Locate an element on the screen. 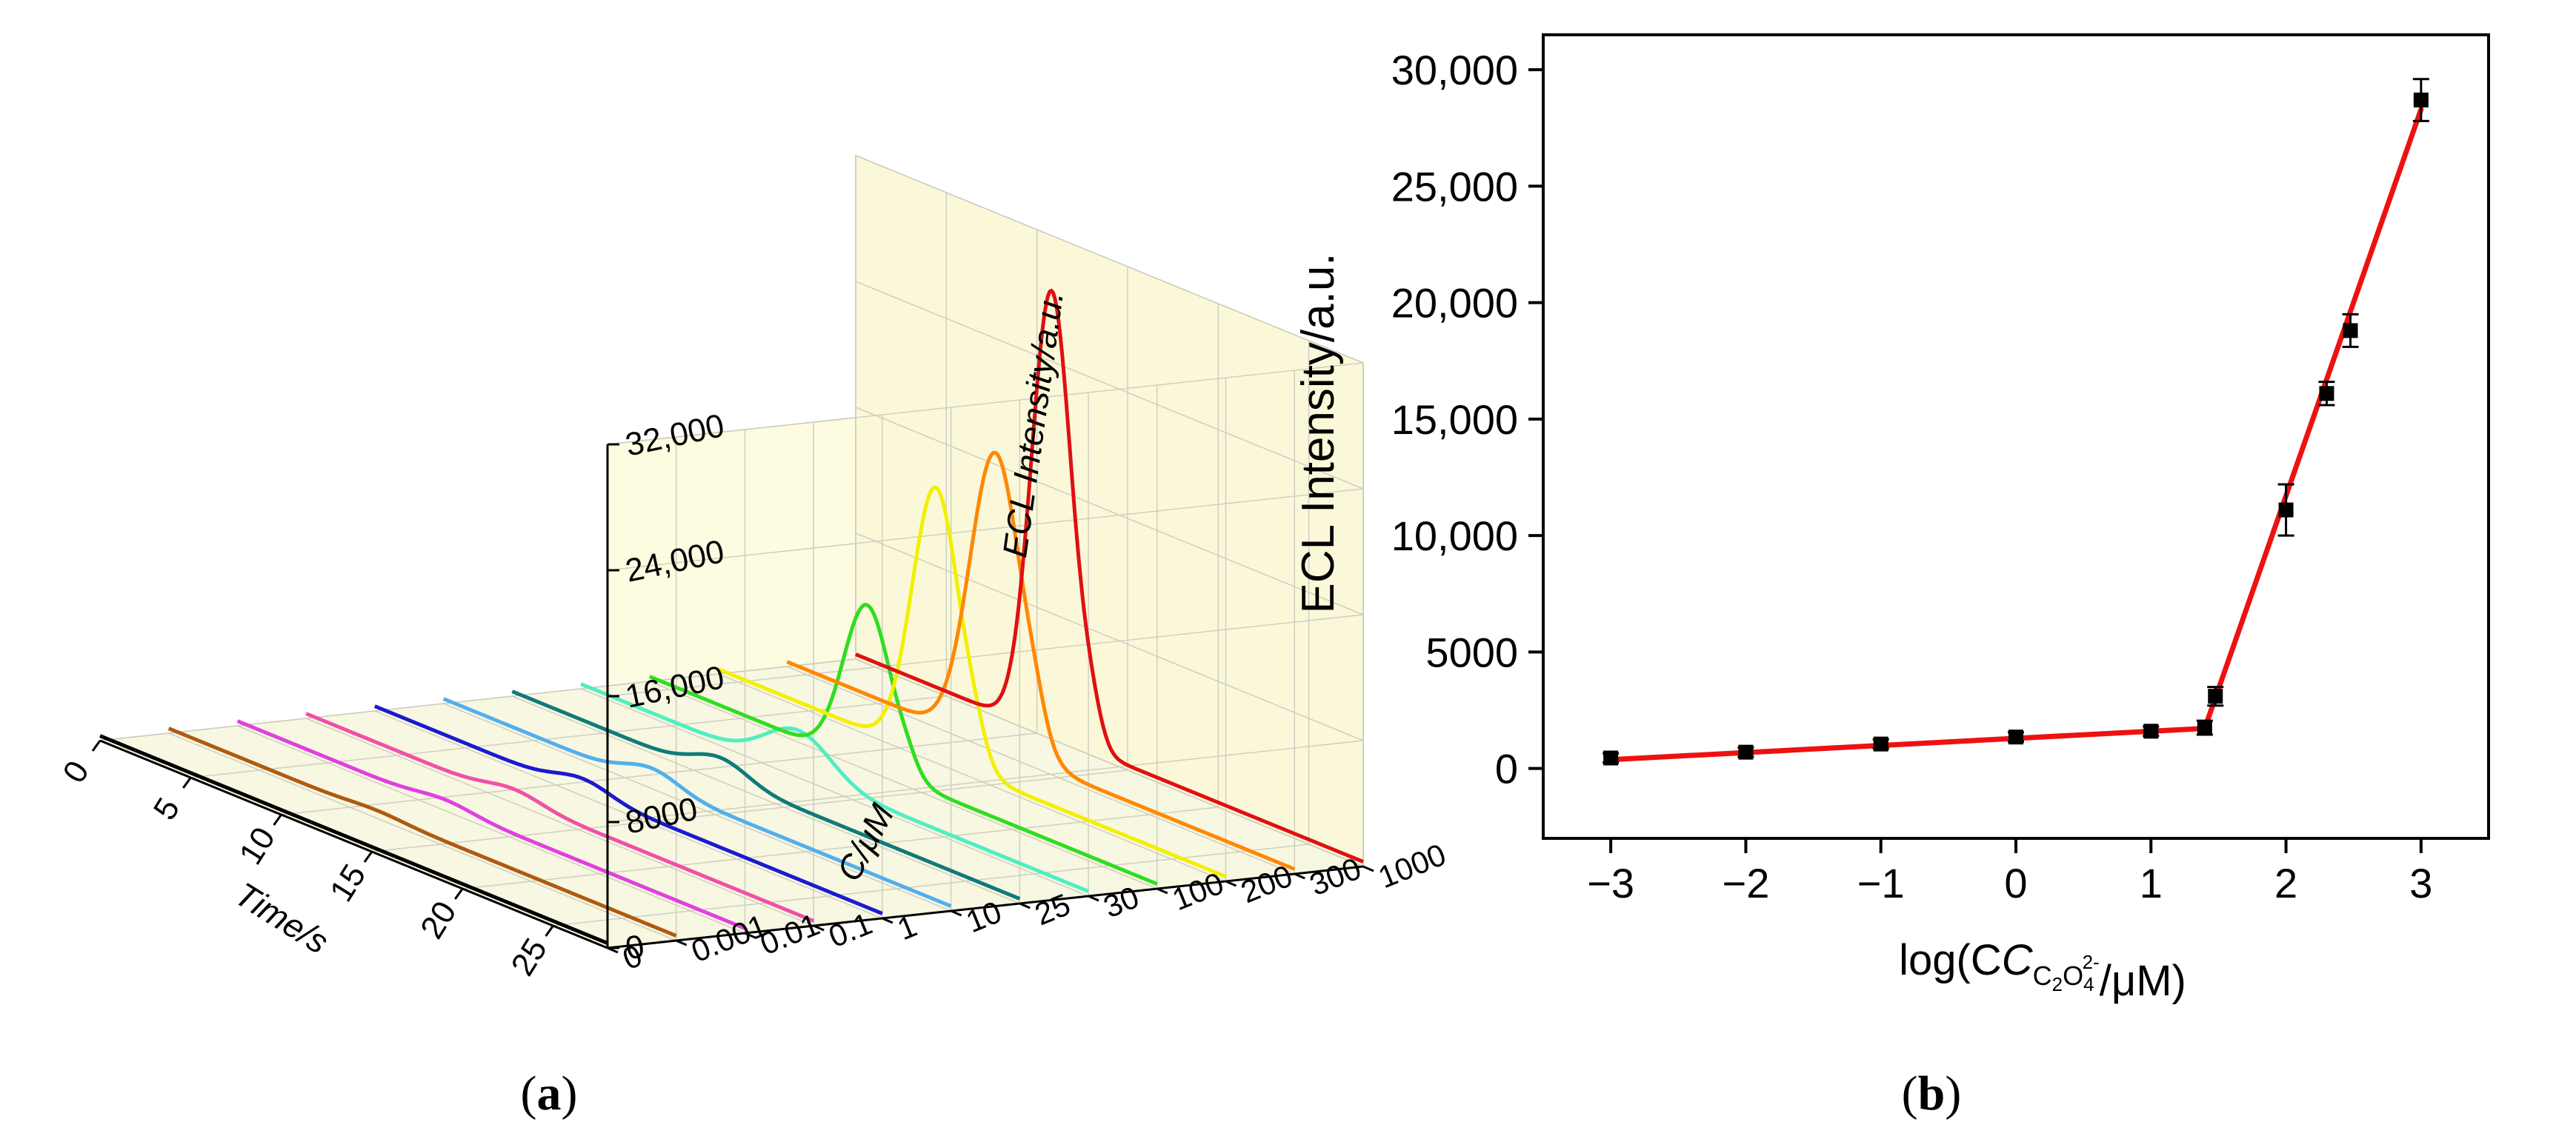 This screenshot has width=2576, height=1142. x-tick-label: 25 is located at coordinates (529, 957).